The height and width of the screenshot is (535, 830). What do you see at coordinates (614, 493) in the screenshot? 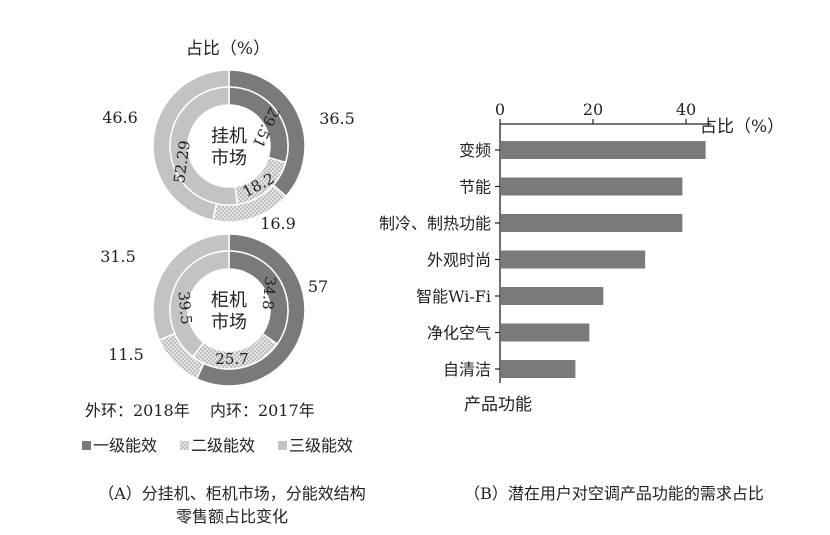
I see `caption-b: （B）潜在用户对空调产品功能的需求占比` at bounding box center [614, 493].